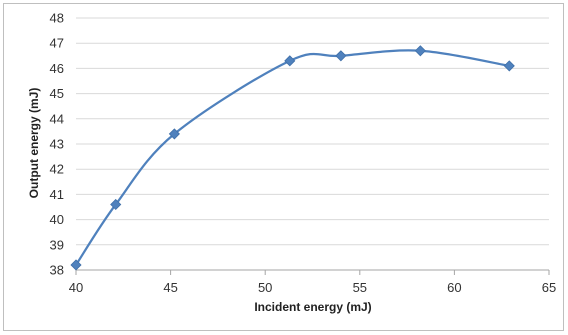  I want to click on y-tick-label: 47, so click(57, 43).